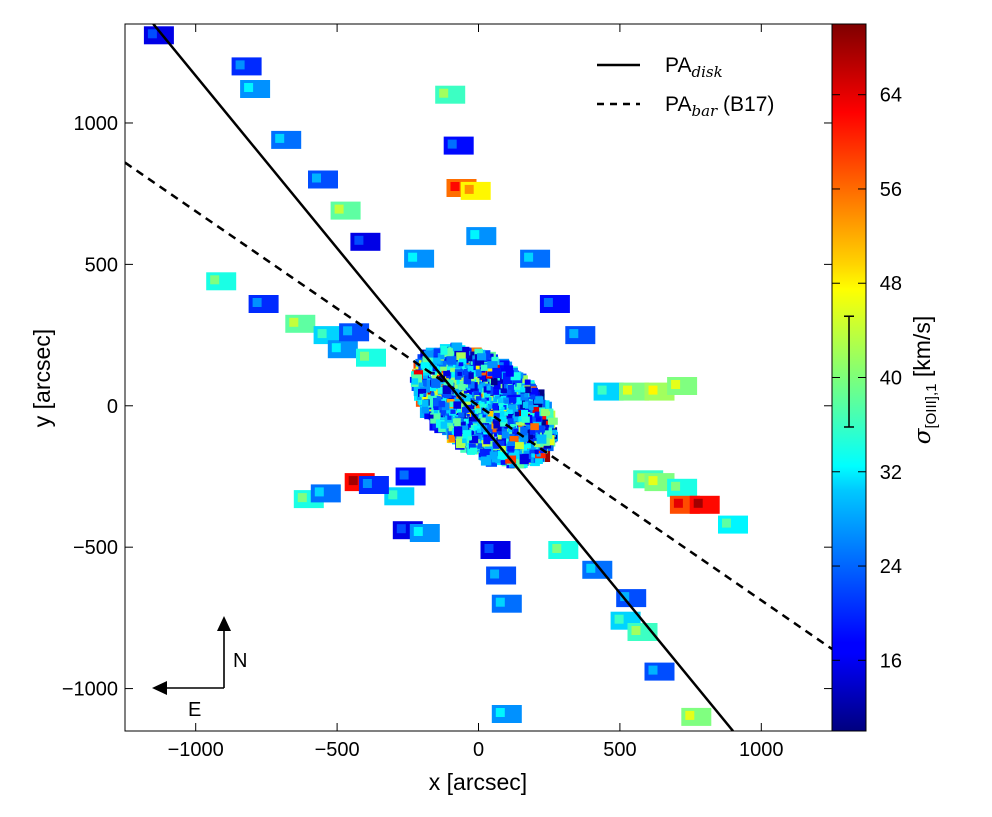 This screenshot has height=817, width=992. What do you see at coordinates (867, 378) in the screenshot?
I see `colorbar-ticks: 16 24 32 40 48 56 64` at bounding box center [867, 378].